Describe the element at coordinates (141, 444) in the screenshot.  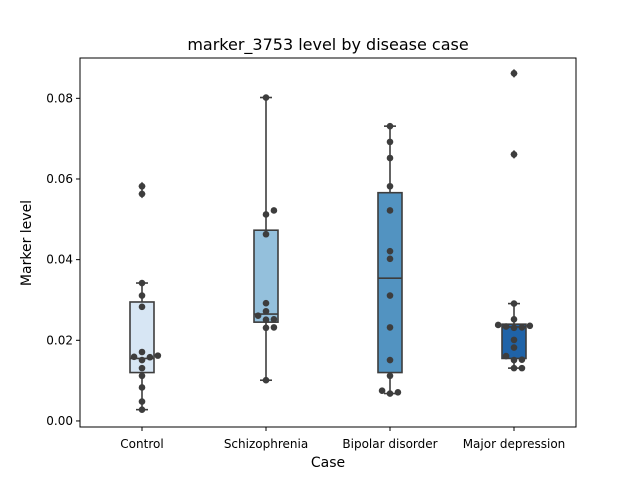
I see `x-tick-label: Control` at that location.